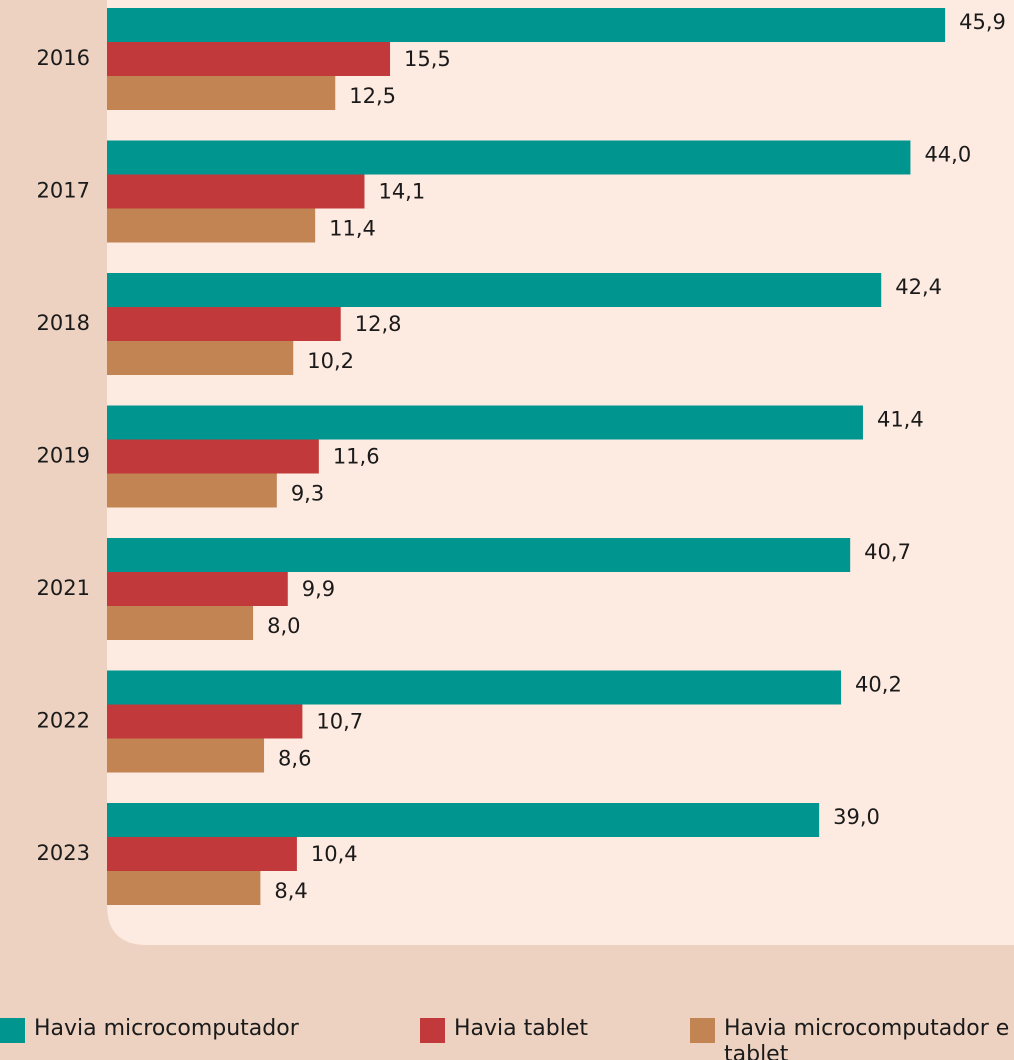 This screenshot has width=1014, height=1060. I want to click on value-label: 11,6, so click(356, 457).